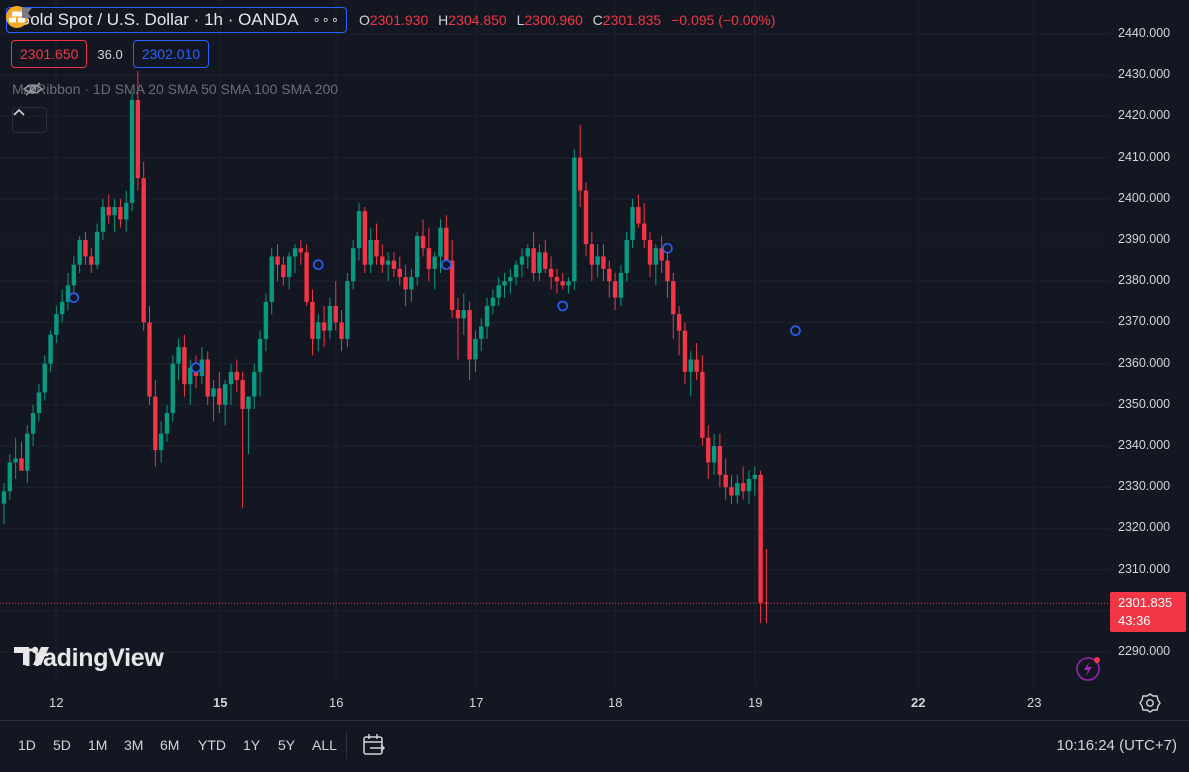  Describe the element at coordinates (1148, 612) in the screenshot. I see `last-price-label: 2301.835 43:36` at that location.